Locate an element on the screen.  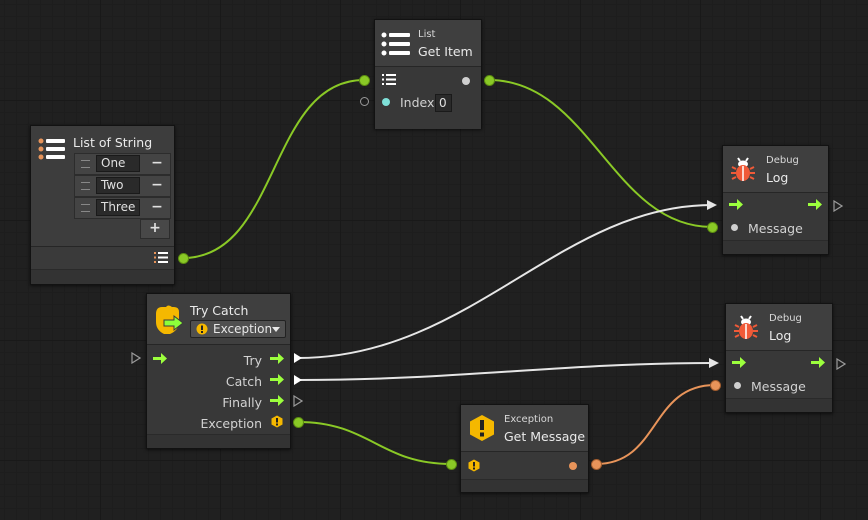
wire-exception-to-getmessage is located at coordinates (374, 443).